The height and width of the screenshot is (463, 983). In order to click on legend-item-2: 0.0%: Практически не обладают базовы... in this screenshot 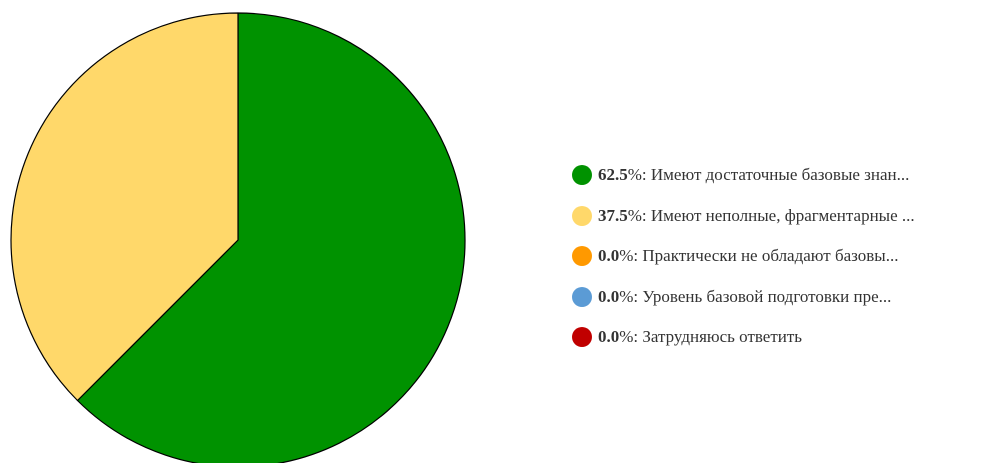, I will do `click(776, 256)`.